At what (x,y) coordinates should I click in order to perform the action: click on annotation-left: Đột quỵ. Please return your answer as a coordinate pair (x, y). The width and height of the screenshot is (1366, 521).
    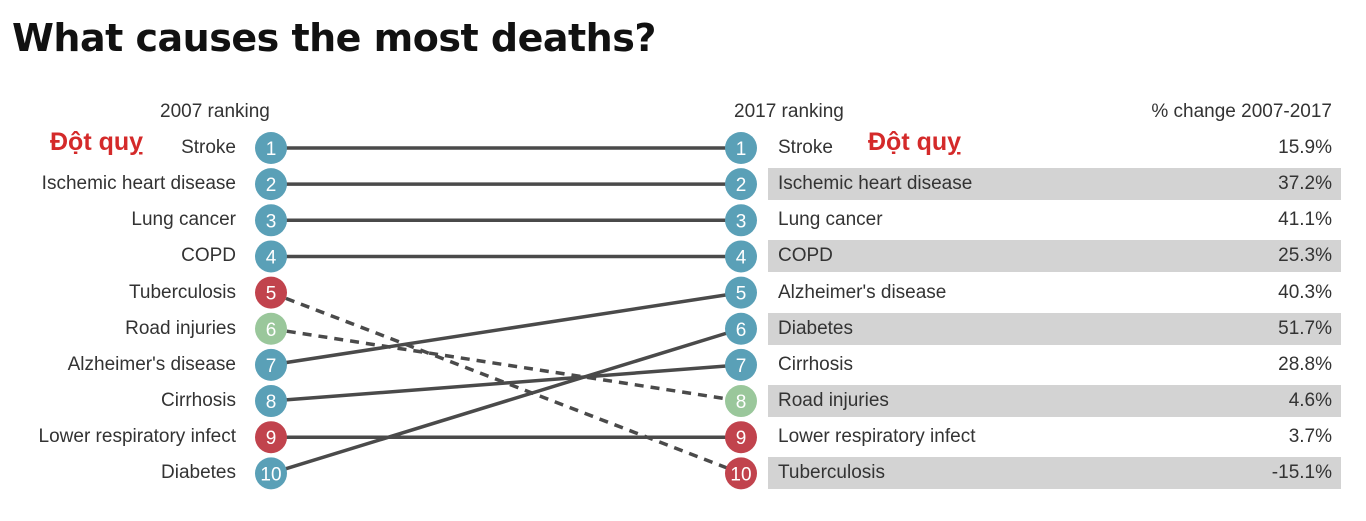
    Looking at the image, I should click on (97, 142).